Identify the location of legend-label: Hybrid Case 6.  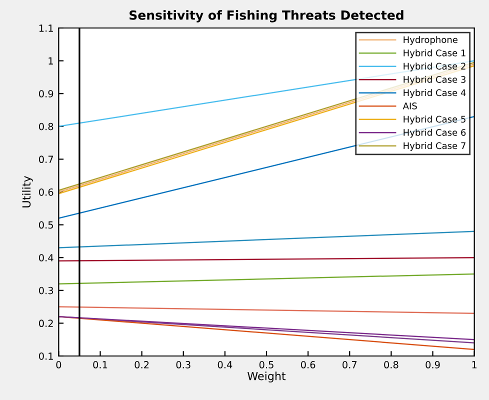
(435, 133).